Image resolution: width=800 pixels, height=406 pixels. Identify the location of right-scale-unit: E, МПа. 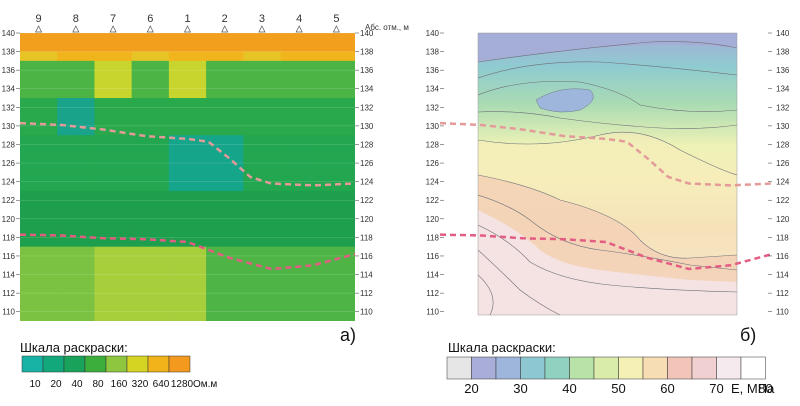
(753, 388).